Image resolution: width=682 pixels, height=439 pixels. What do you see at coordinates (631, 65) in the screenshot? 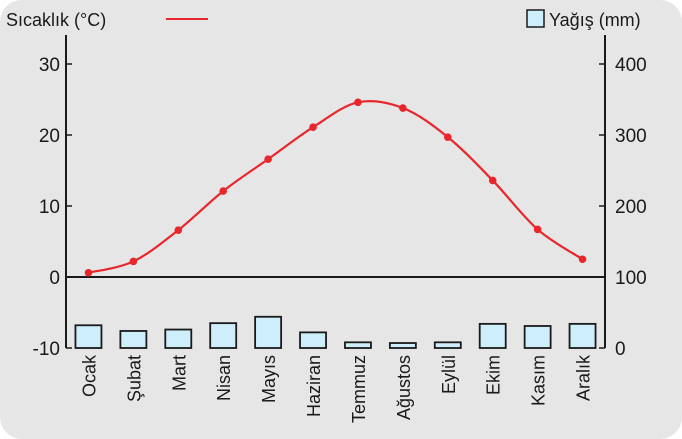
I see `right-tick-label: 400` at bounding box center [631, 65].